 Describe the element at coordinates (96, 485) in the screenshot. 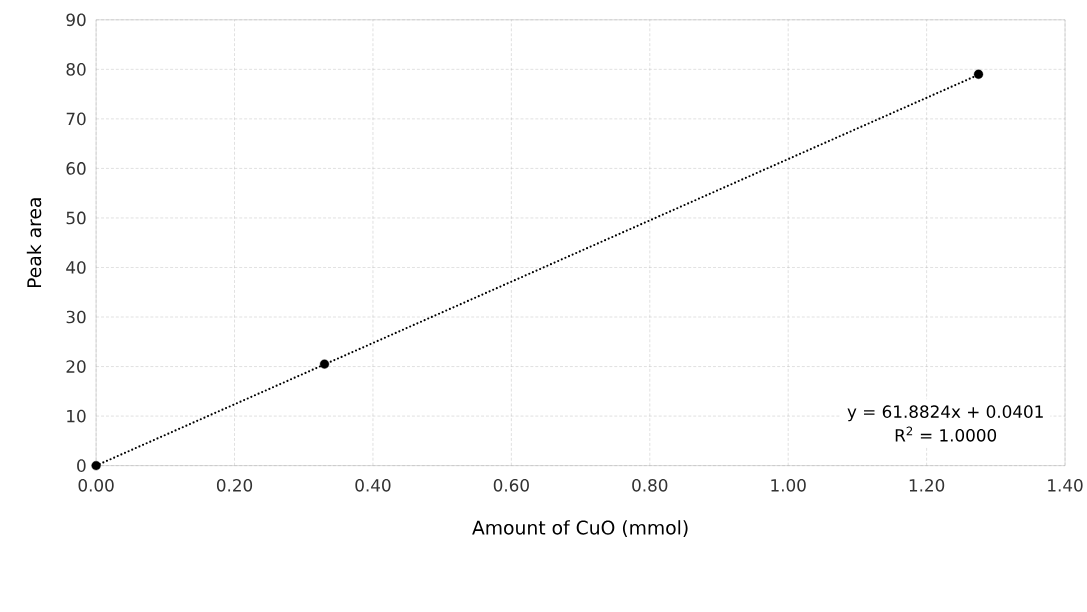

I see `x-tick-label: 0.00` at that location.